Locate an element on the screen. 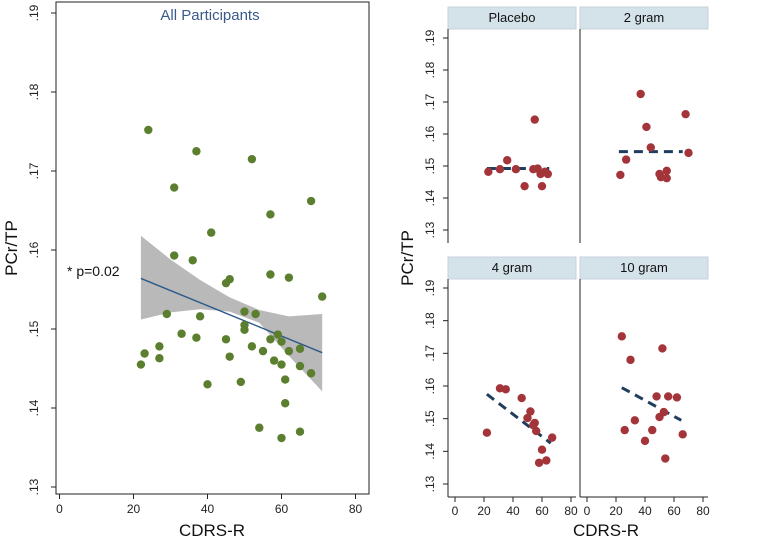  facet-title: 2 gram is located at coordinates (644, 17).